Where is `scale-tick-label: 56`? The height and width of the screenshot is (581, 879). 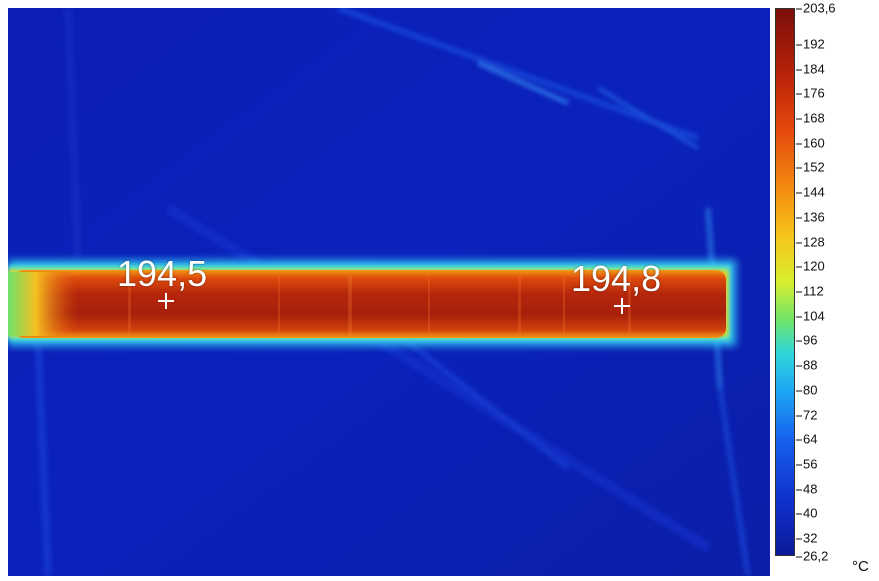 scale-tick-label: 56 is located at coordinates (806, 463).